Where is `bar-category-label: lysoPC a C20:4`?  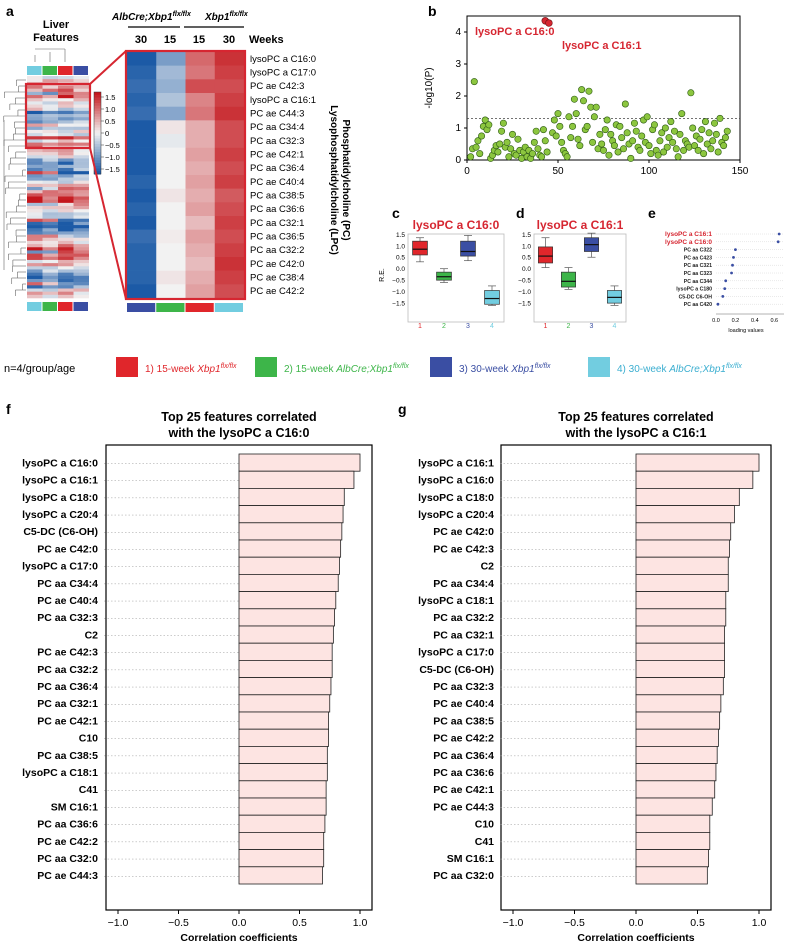
bar-category-label: lysoPC a C20:4 is located at coordinates (60, 515).